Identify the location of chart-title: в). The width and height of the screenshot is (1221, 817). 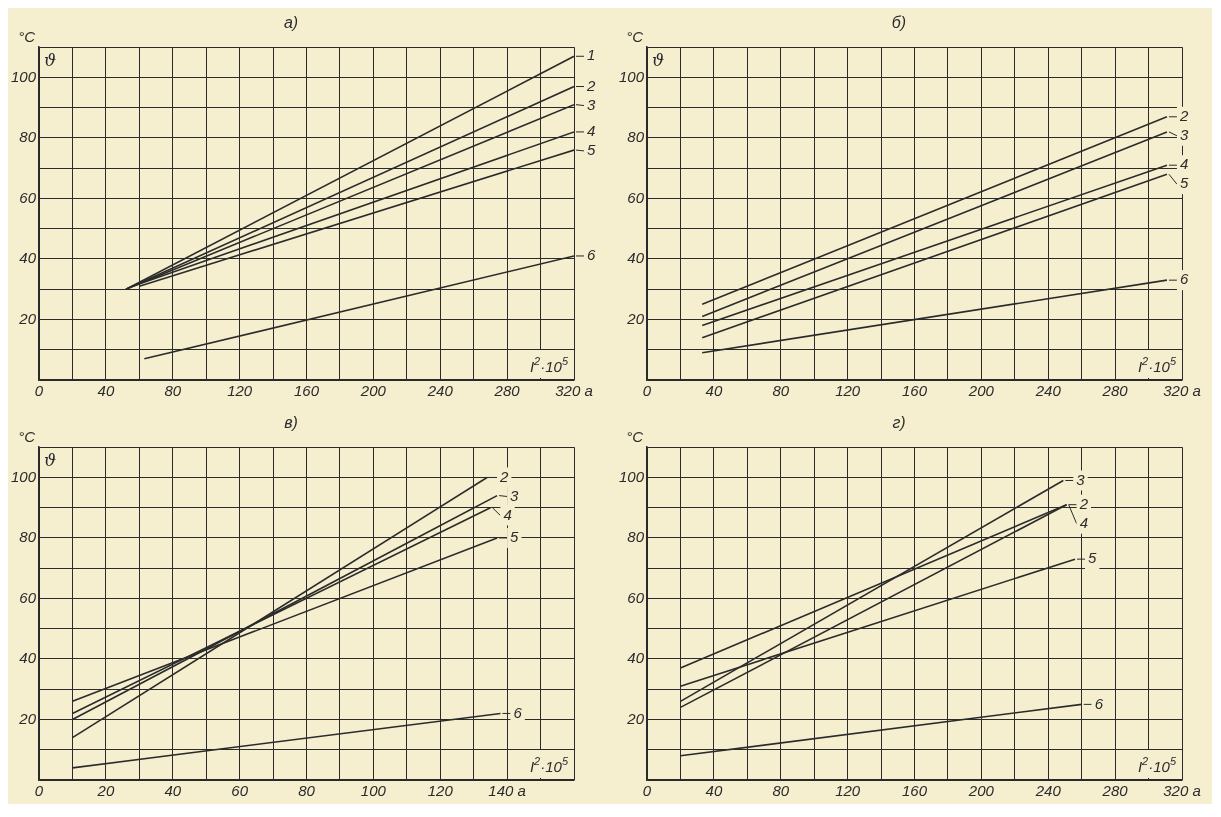
(291, 423).